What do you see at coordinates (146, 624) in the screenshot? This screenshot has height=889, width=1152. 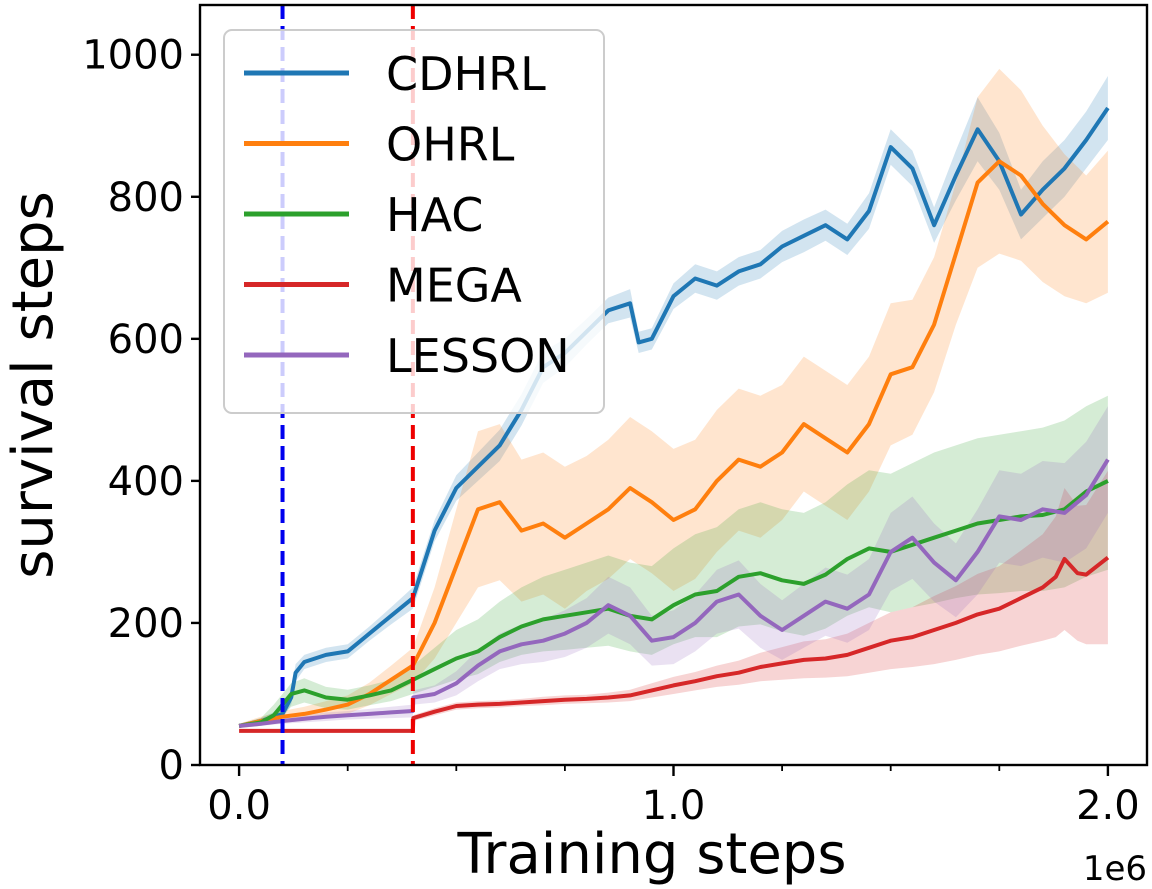 I see `y-tick-label: 200` at bounding box center [146, 624].